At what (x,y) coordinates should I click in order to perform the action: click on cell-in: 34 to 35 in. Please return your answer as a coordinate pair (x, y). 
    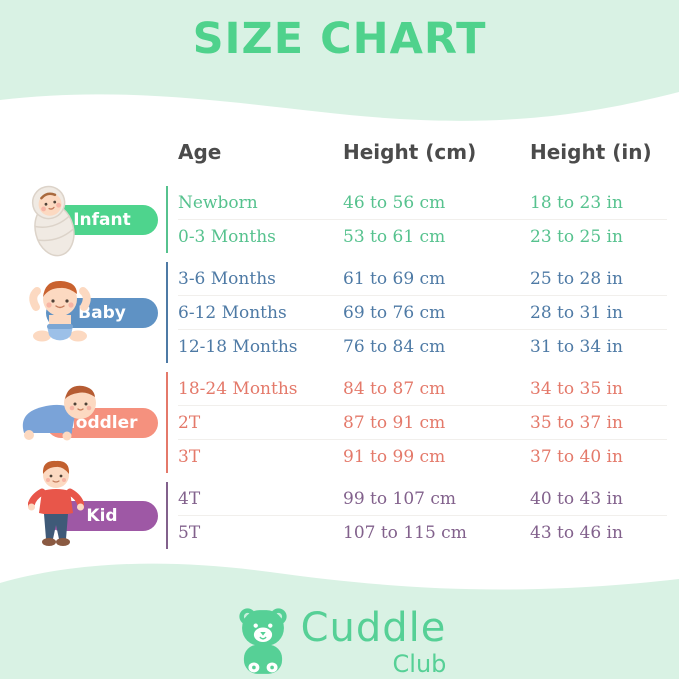
    Looking at the image, I should click on (576, 388).